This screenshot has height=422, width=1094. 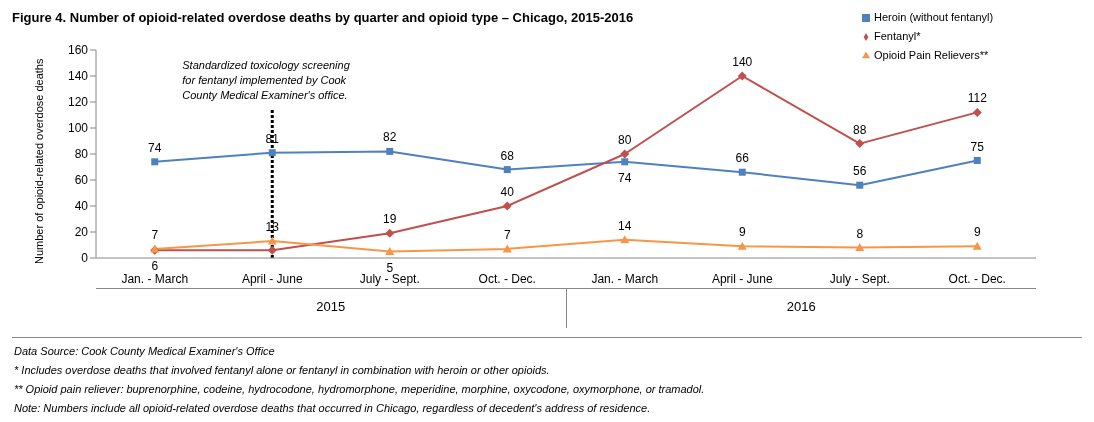 I want to click on text: 2015, so click(x=331, y=307).